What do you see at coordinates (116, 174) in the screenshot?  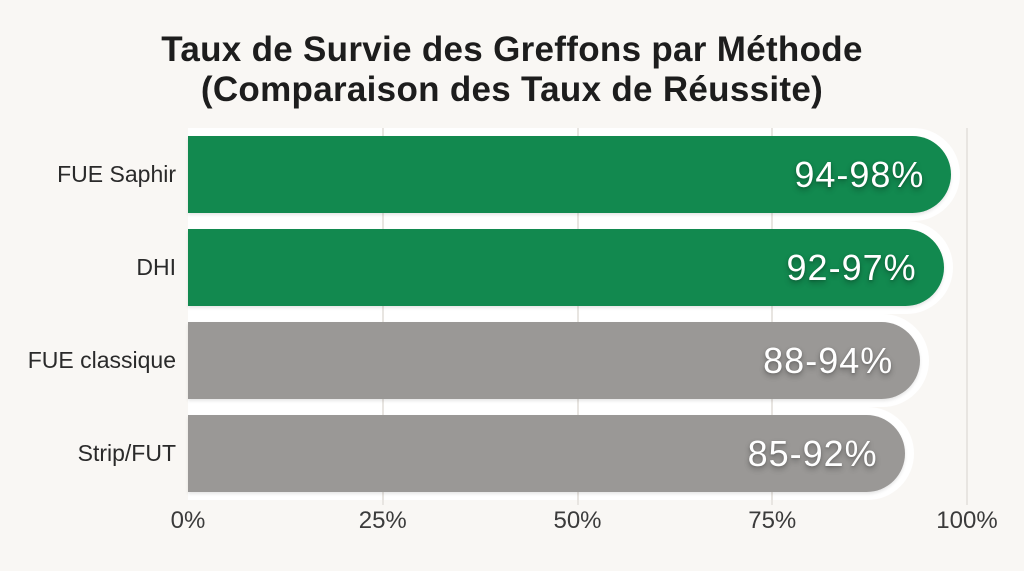 I see `category-label: FUE Saphir` at bounding box center [116, 174].